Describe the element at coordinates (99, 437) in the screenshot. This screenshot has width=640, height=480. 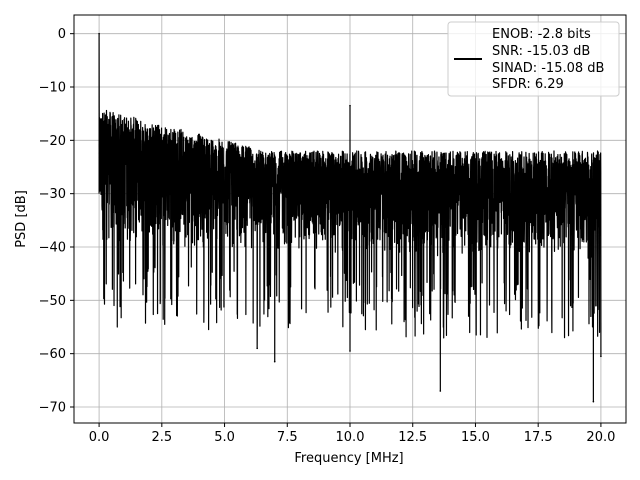
I see `x-tick-label: 0.0` at that location.